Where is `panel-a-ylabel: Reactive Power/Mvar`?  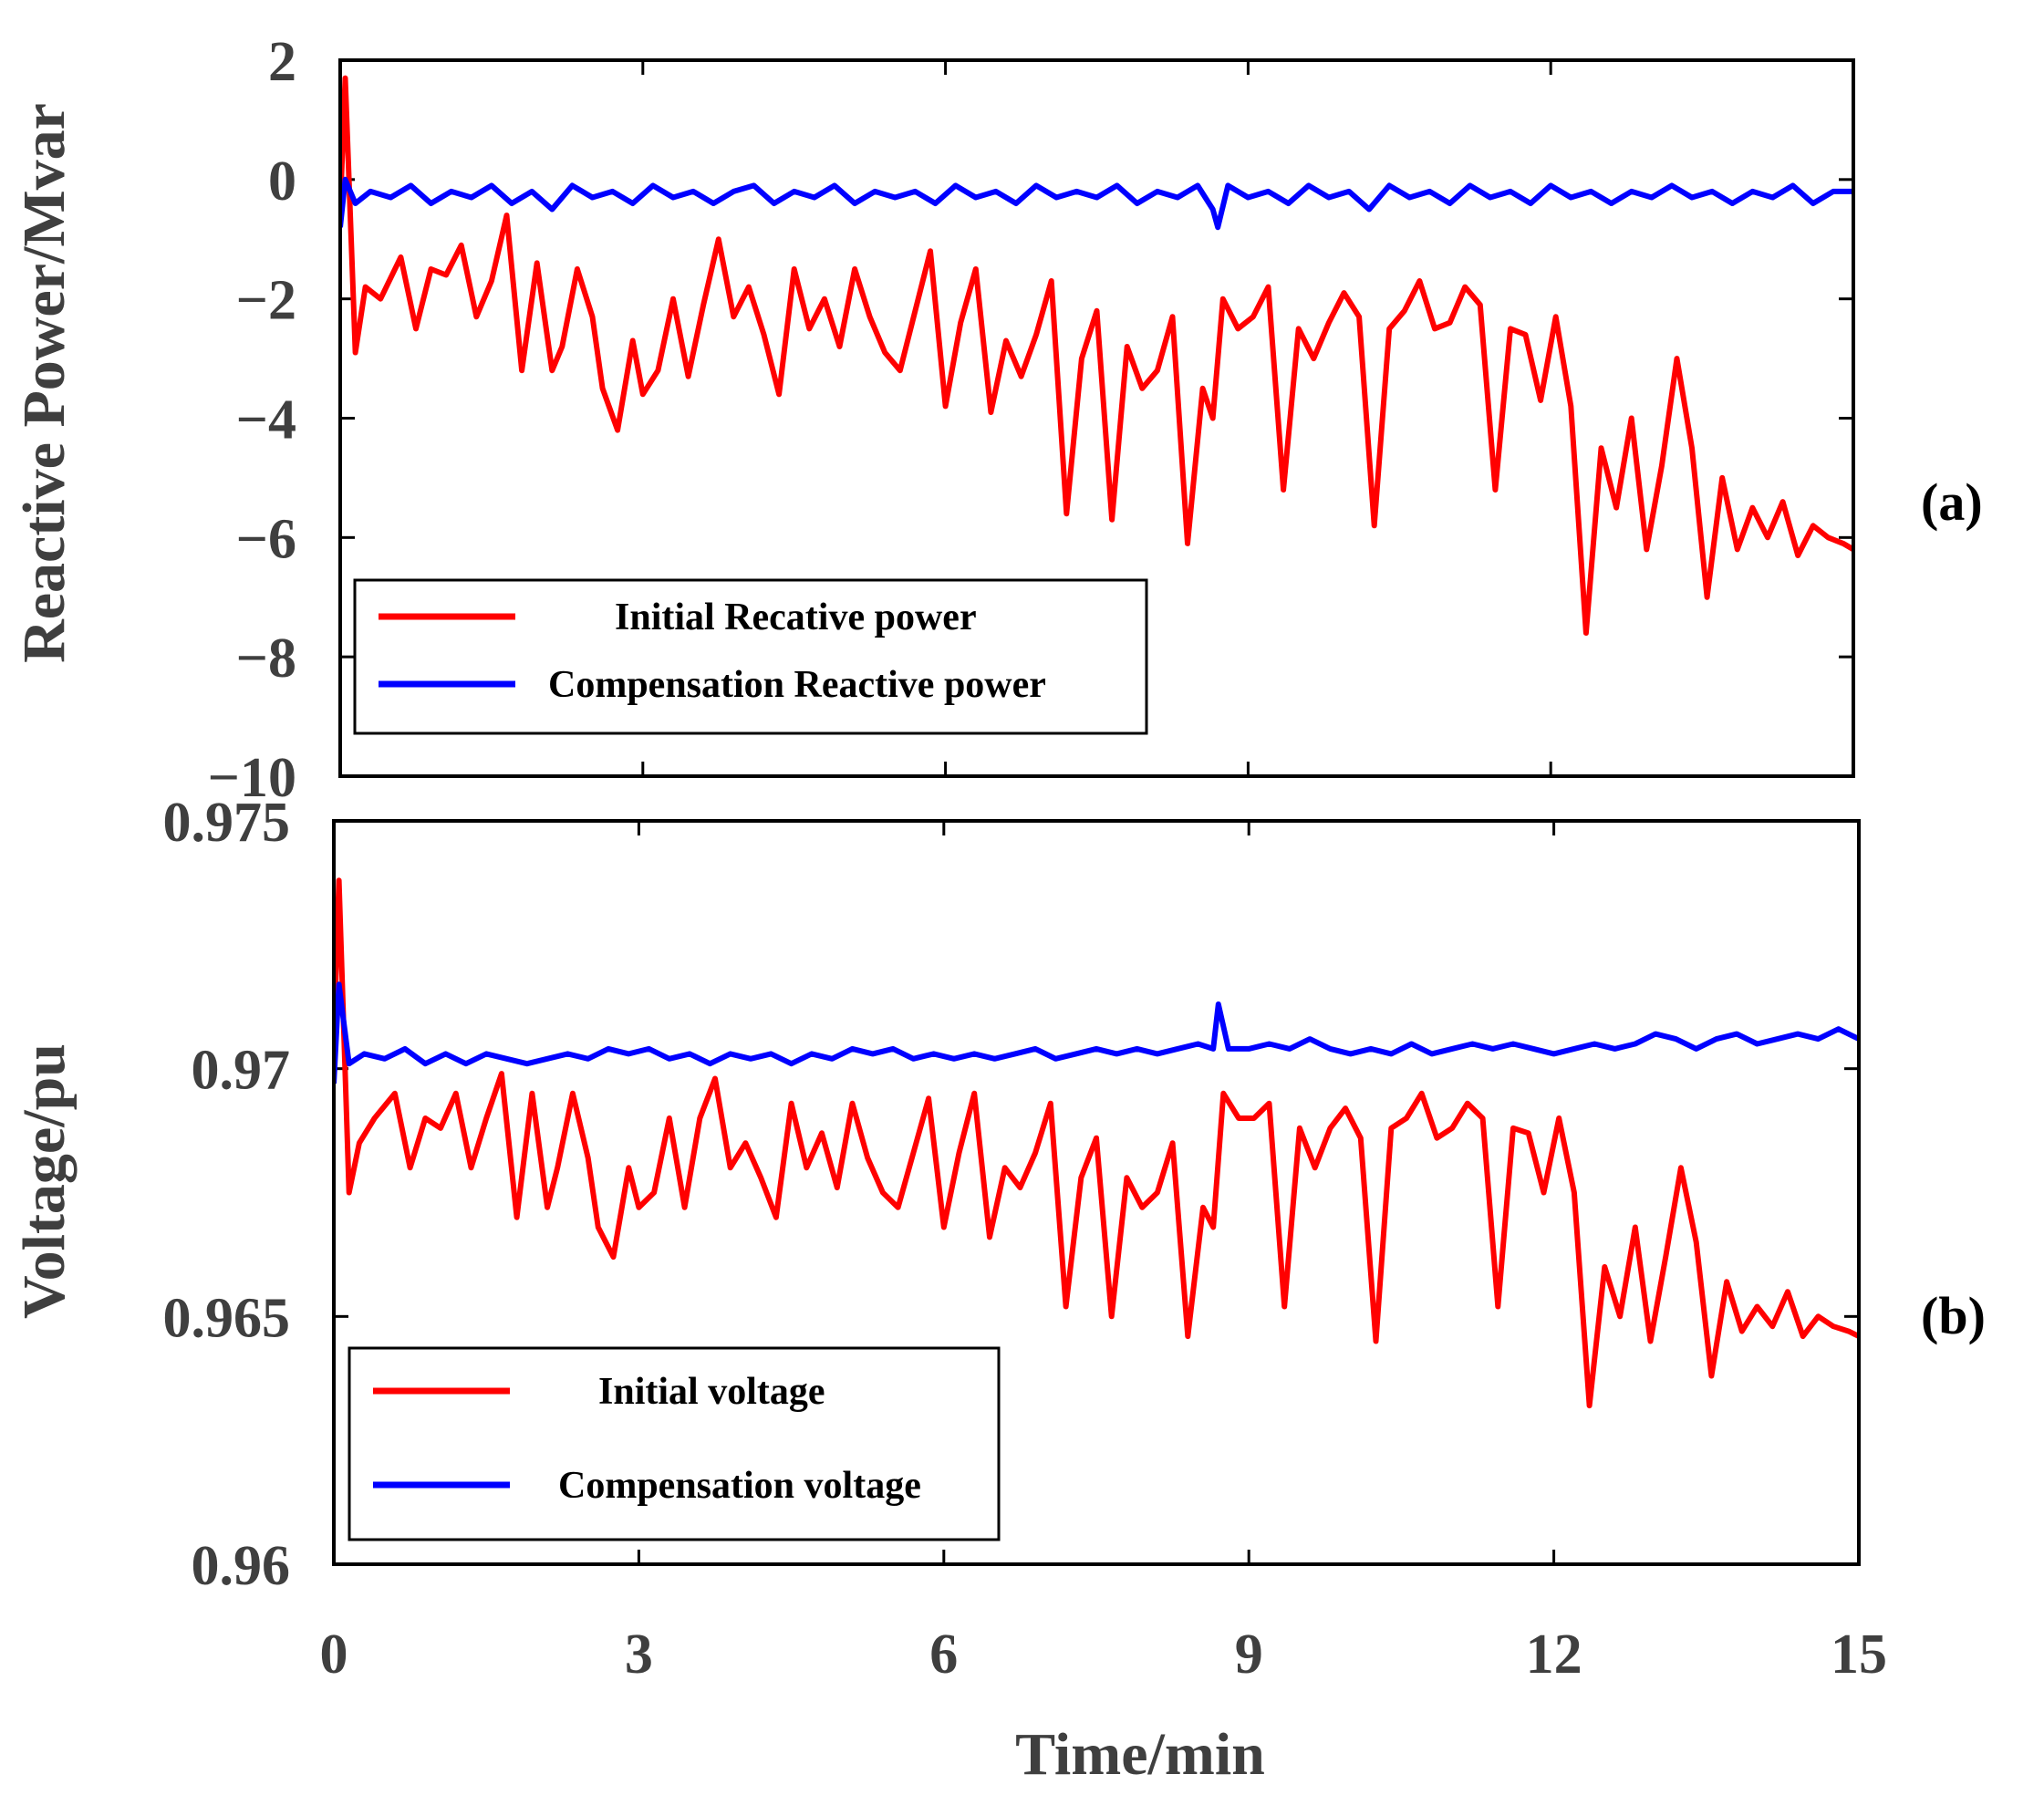 panel-a-ylabel: Reactive Power/Mvar is located at coordinates (44, 383).